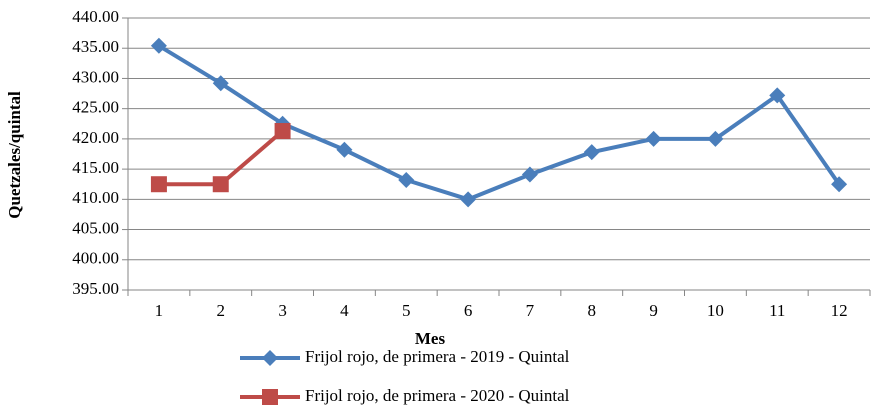 The height and width of the screenshot is (407, 879). What do you see at coordinates (159, 310) in the screenshot?
I see `x-tick-label: 1` at bounding box center [159, 310].